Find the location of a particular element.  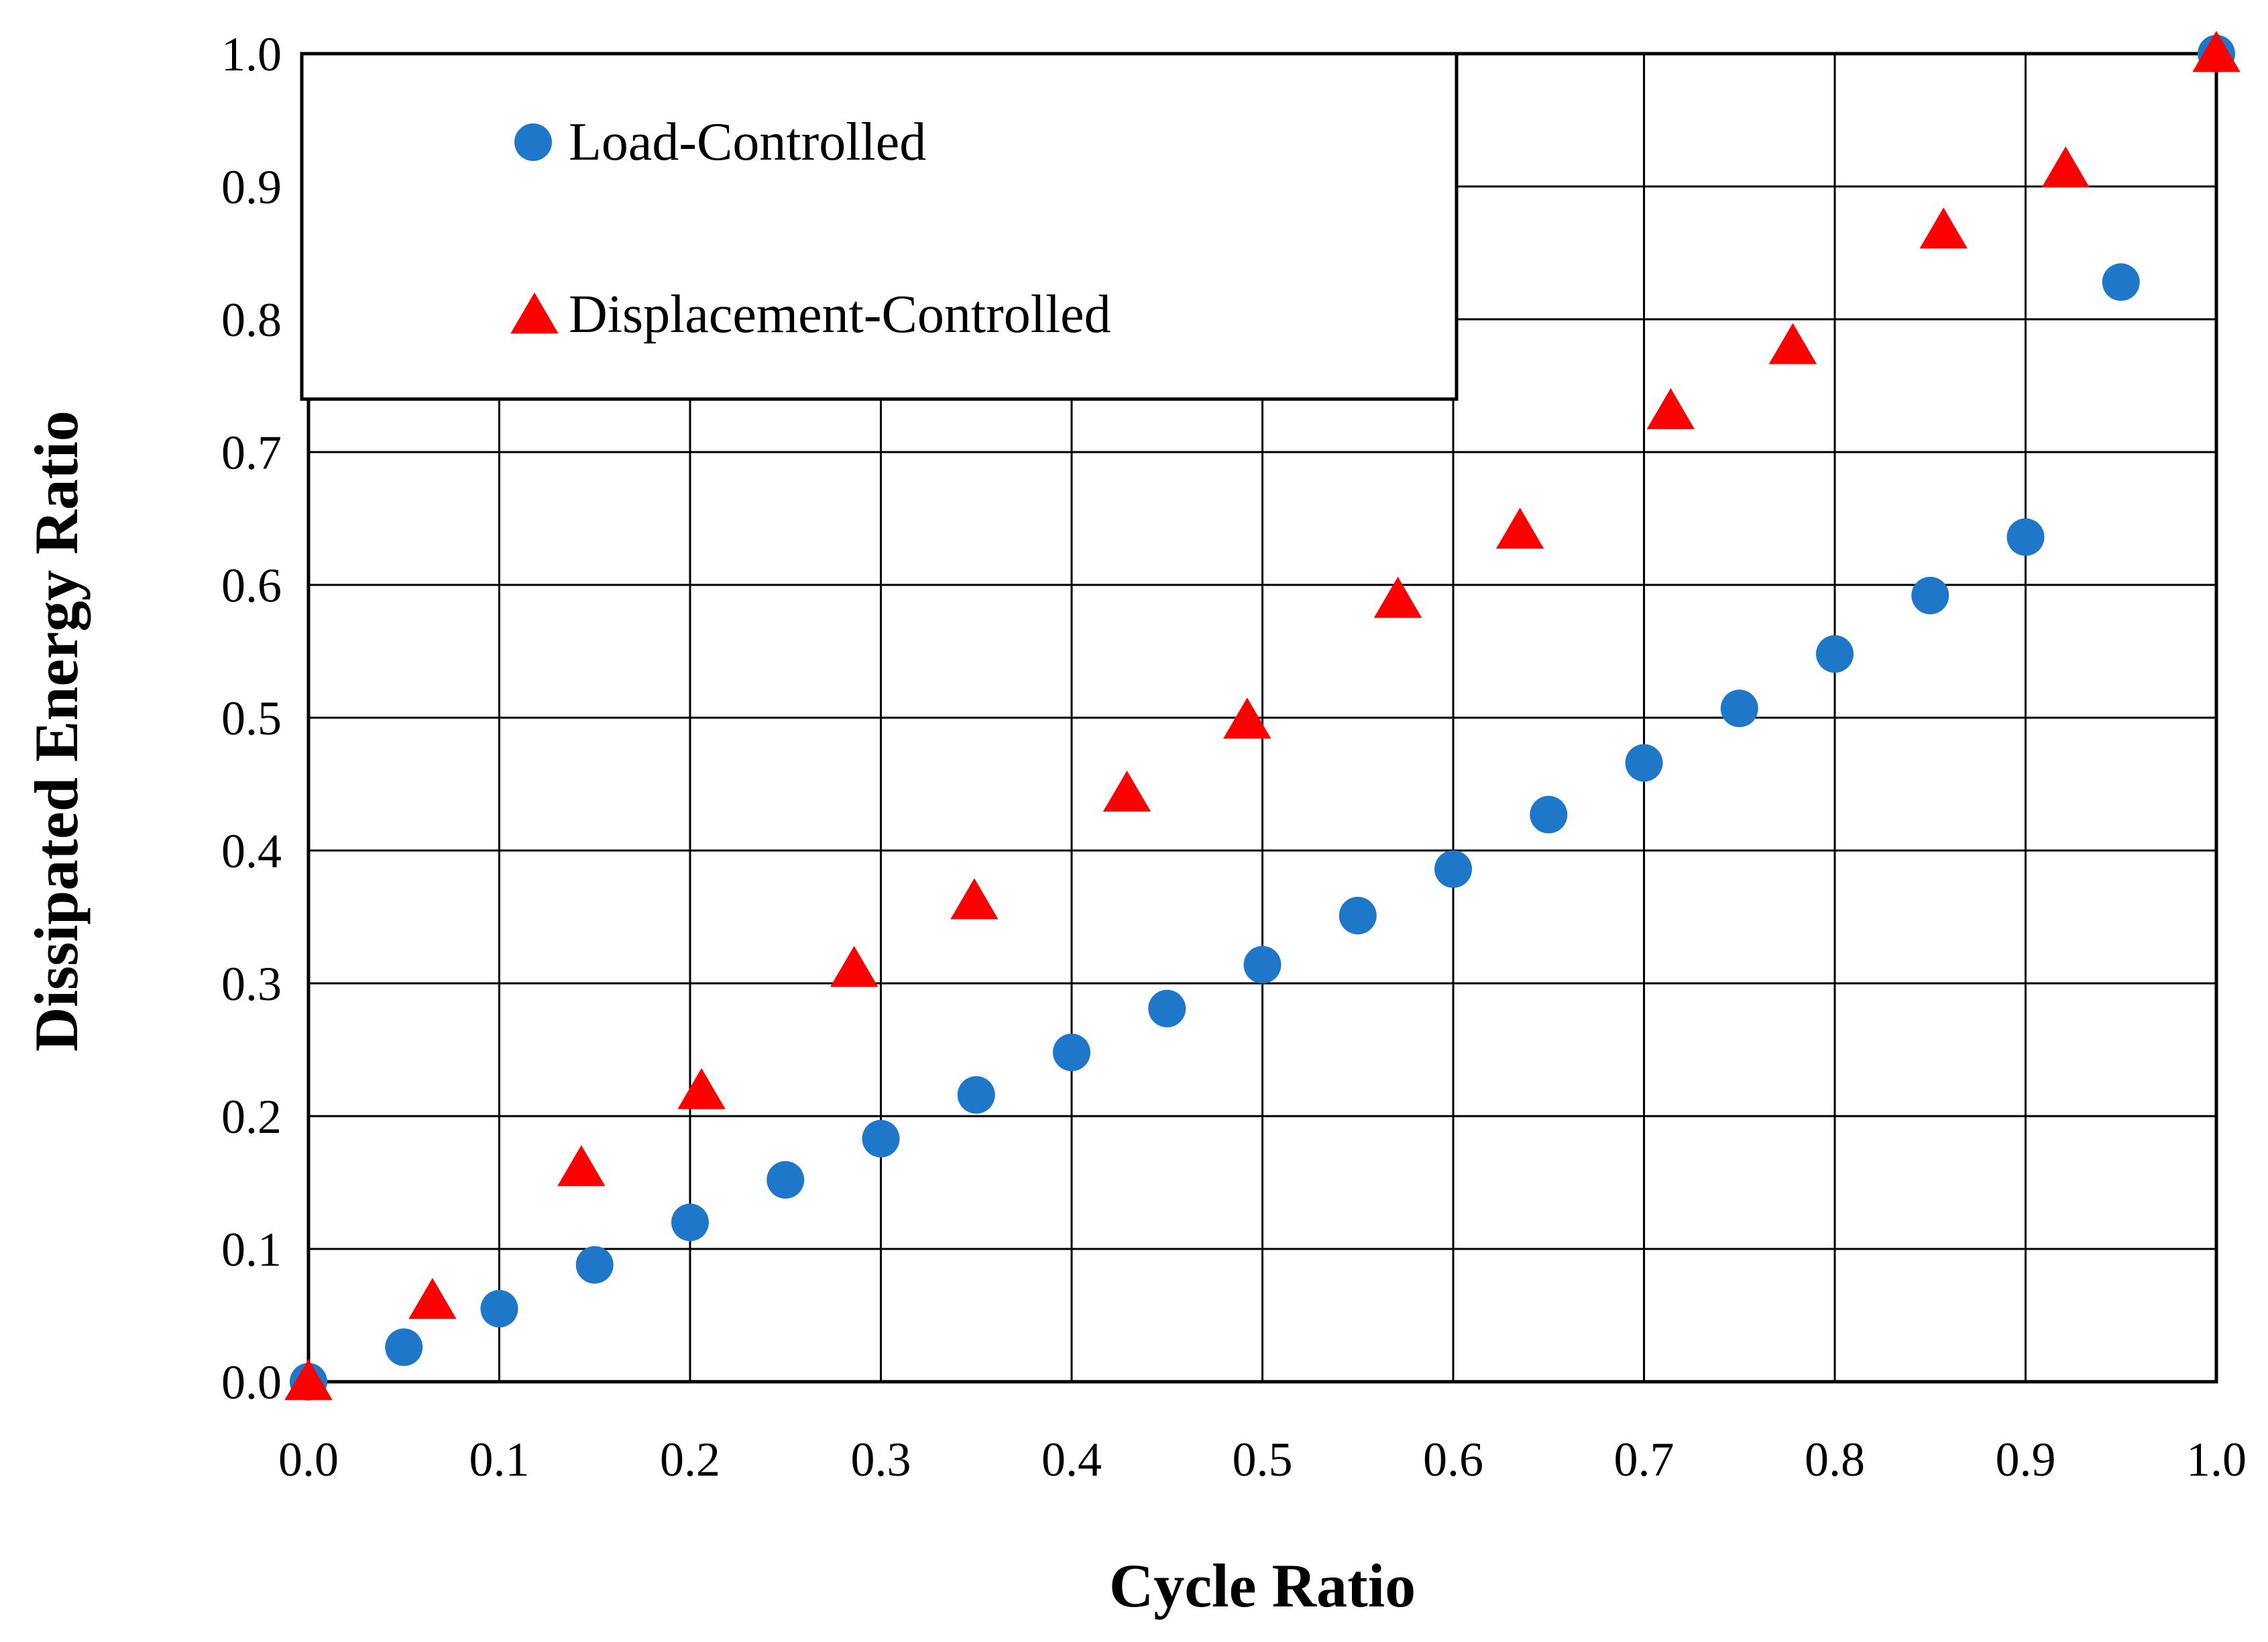

y-tick-label: 1.0 is located at coordinates (251, 54).